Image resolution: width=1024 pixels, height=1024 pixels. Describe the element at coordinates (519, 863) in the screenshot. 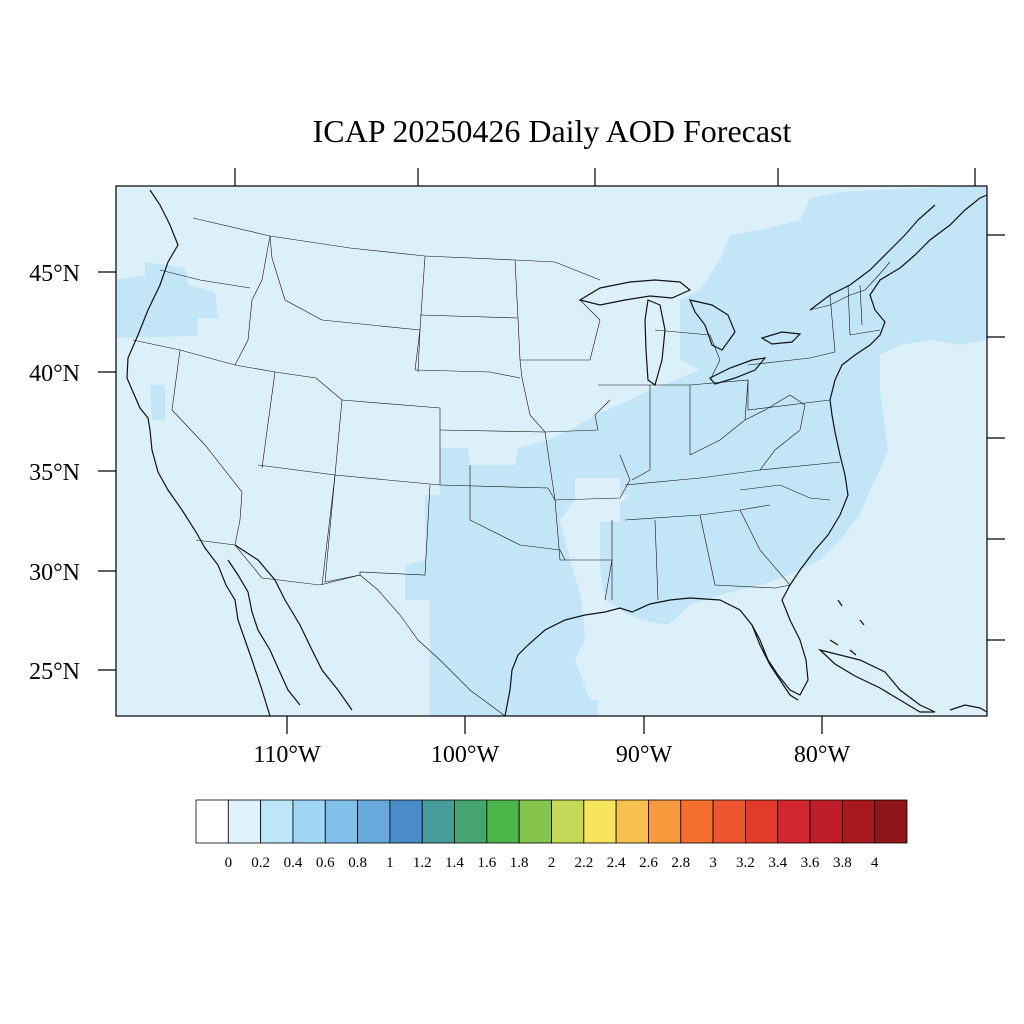

I see `colorbar-tick-label: 1.8` at that location.